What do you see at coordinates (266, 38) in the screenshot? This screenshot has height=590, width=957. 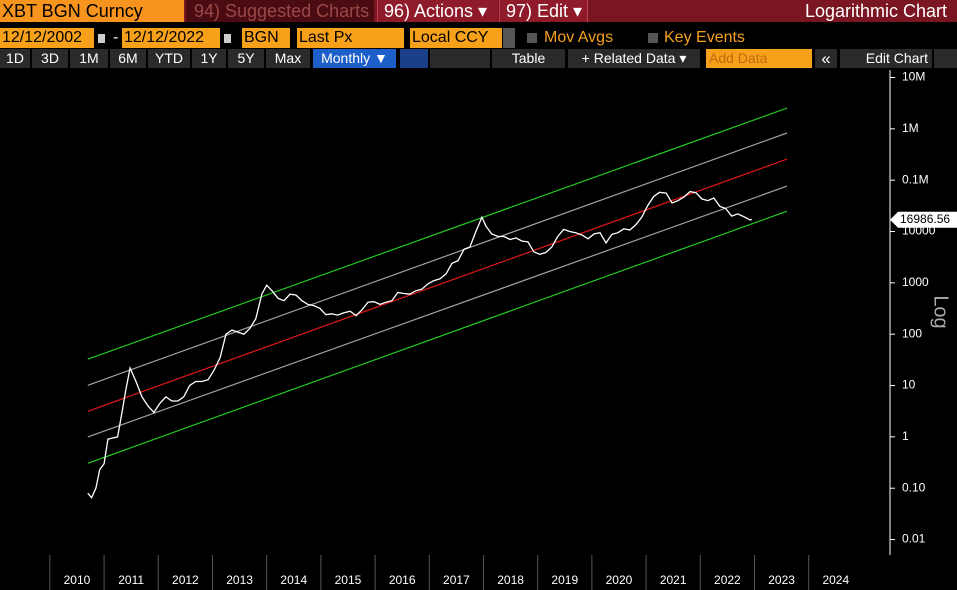 I see `source: BGN` at bounding box center [266, 38].